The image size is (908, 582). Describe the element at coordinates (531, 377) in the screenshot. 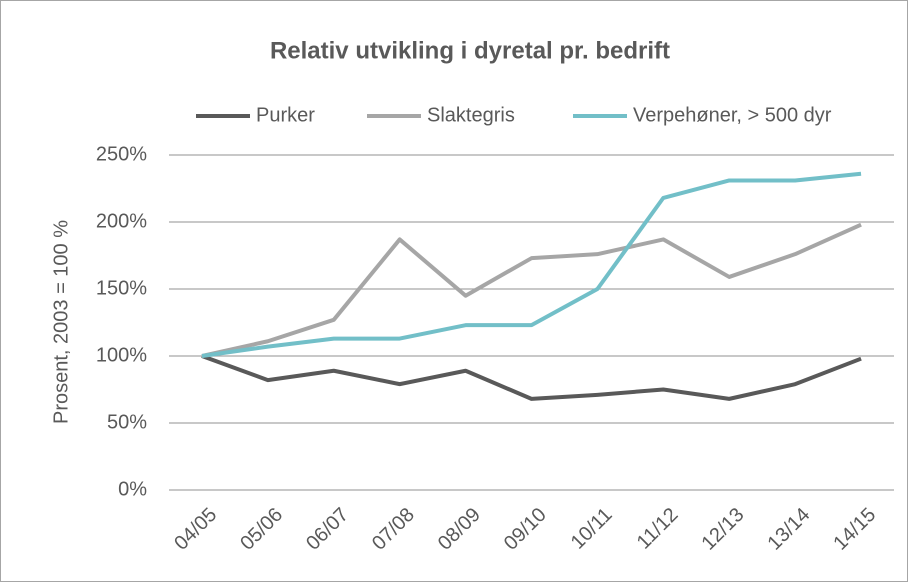

I see `series-line` at that location.